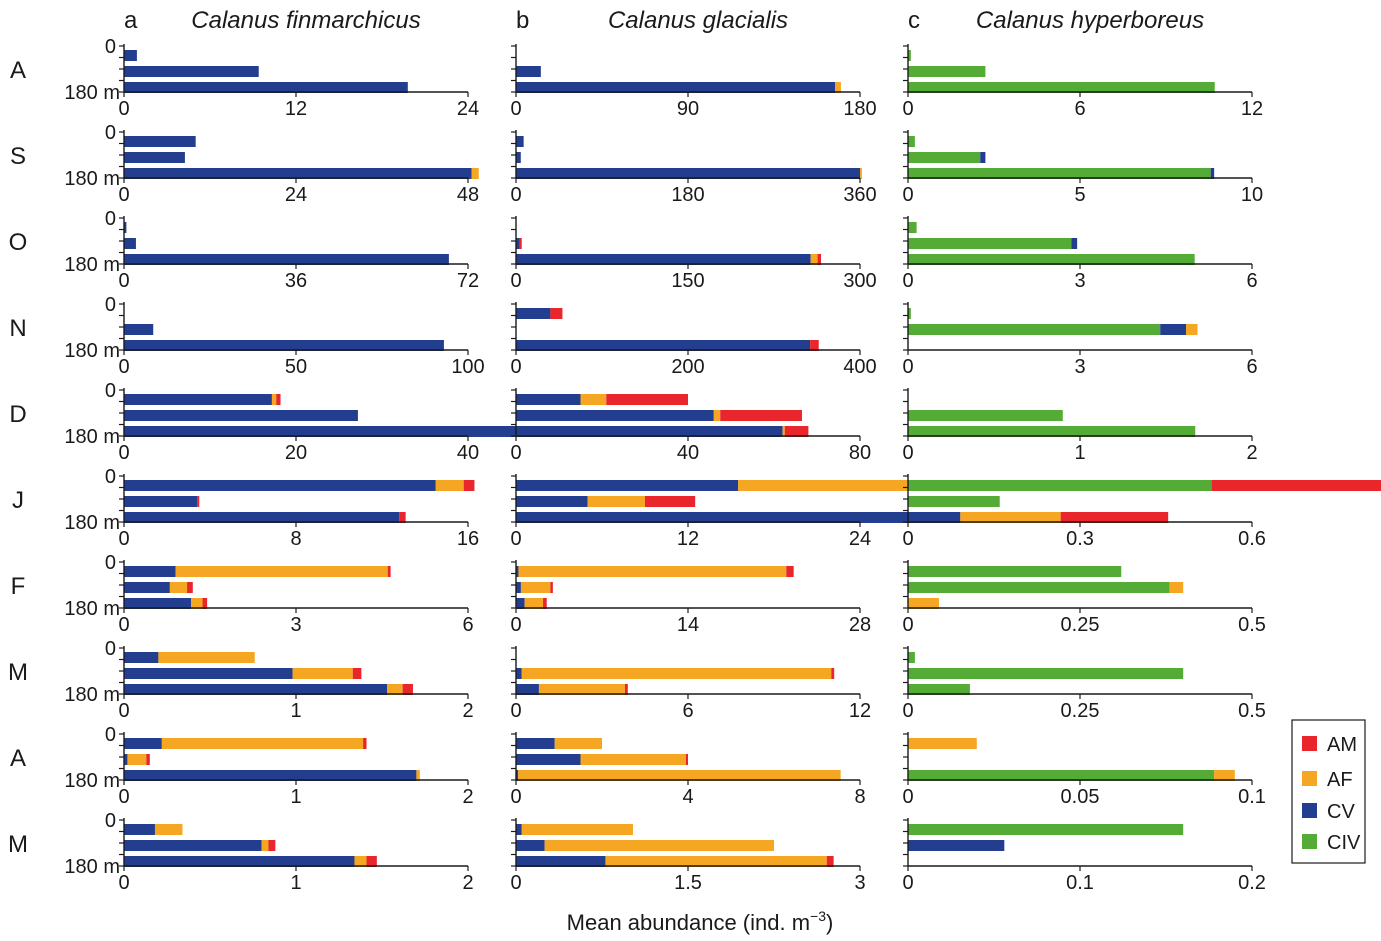 The image size is (1381, 941). I want to click on depth-label-top-3: 0, so click(110, 305).